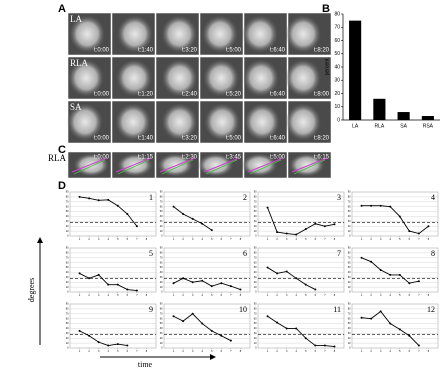 The image size is (446, 370). What do you see at coordinates (243, 309) in the screenshot?
I see `chart-number: 10` at bounding box center [243, 309].